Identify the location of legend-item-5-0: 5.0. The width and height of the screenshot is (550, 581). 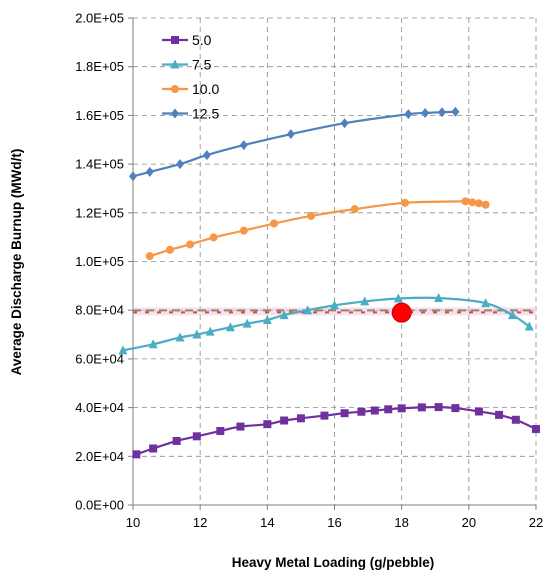
(187, 40).